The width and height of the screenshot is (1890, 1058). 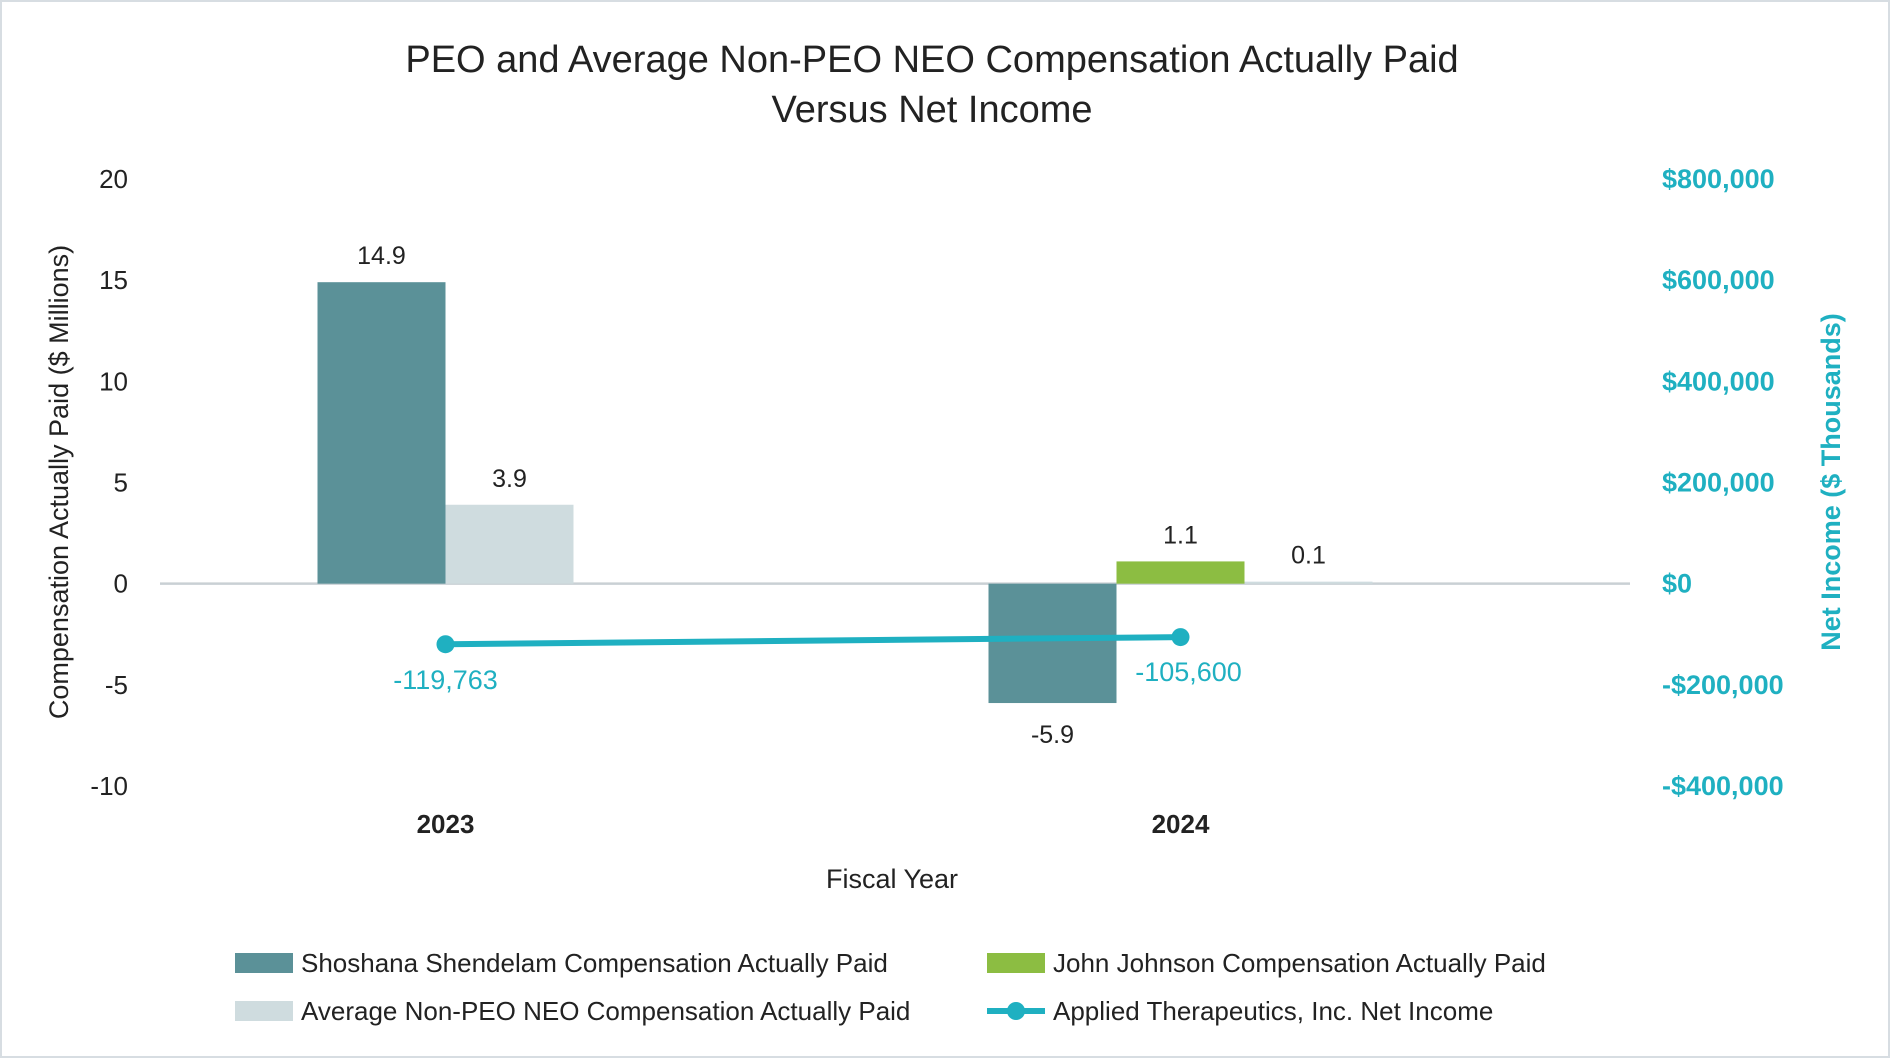 I want to click on secondary-y-tick-label: $200,000, so click(x=1718, y=483).